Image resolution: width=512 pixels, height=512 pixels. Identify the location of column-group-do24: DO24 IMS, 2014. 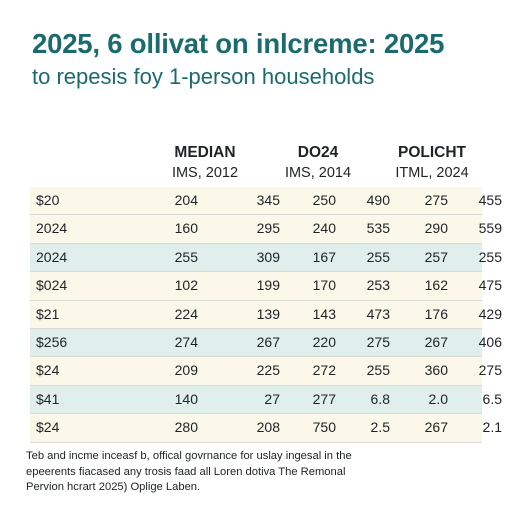
(318, 163).